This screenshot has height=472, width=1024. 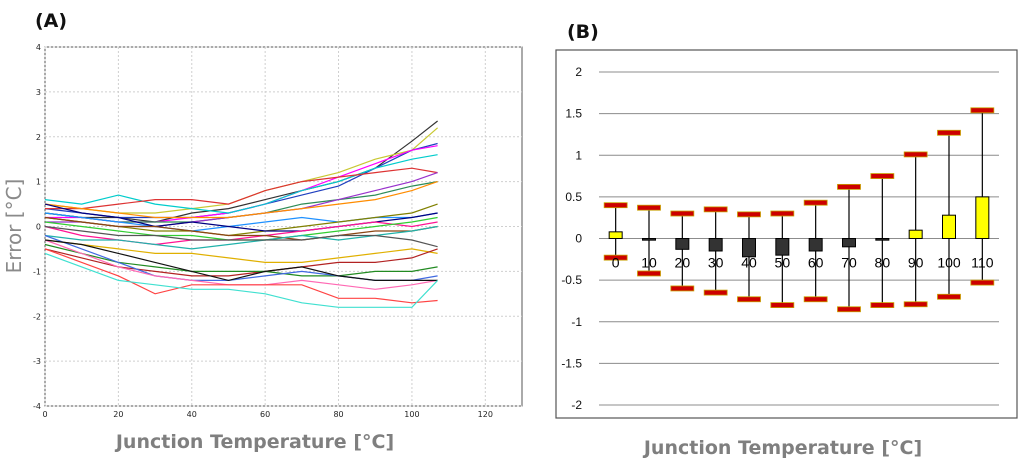 I want to click on a-y-tick-label: -3, so click(x=37, y=361).